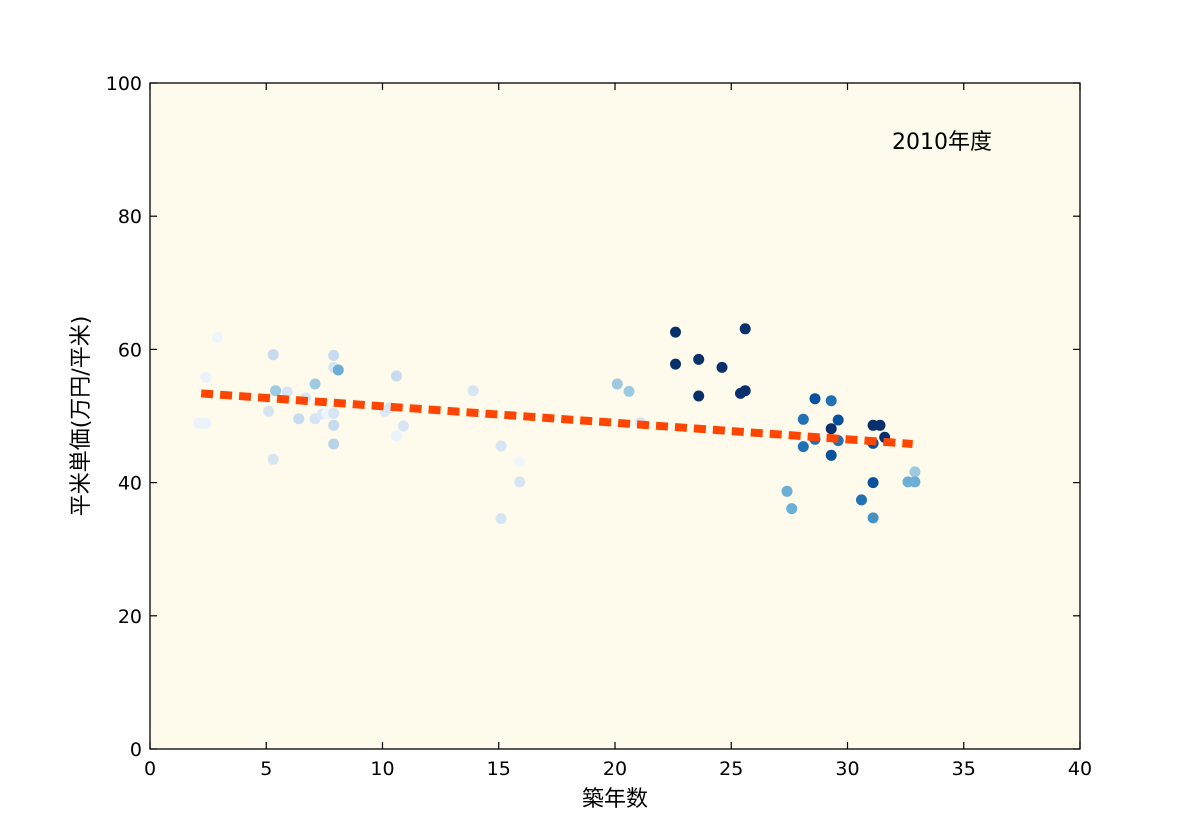 Image resolution: width=1200 pixels, height=833 pixels. What do you see at coordinates (1080, 769) in the screenshot?
I see `x-tick-label: 40` at bounding box center [1080, 769].